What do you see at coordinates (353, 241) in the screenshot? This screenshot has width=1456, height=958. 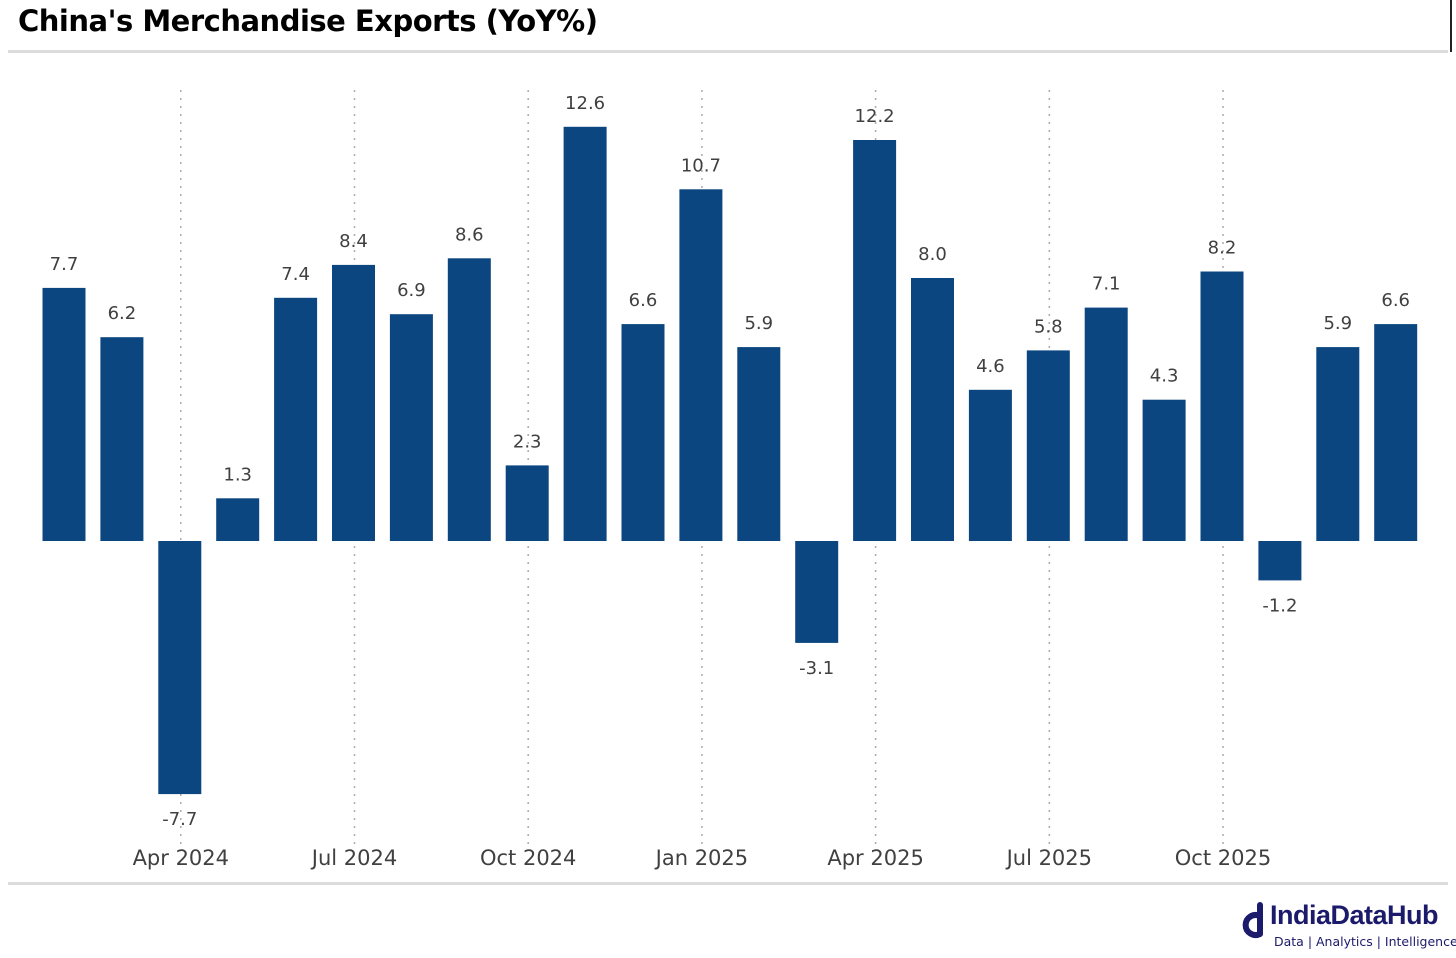 I see `data-label: 8.4` at bounding box center [353, 241].